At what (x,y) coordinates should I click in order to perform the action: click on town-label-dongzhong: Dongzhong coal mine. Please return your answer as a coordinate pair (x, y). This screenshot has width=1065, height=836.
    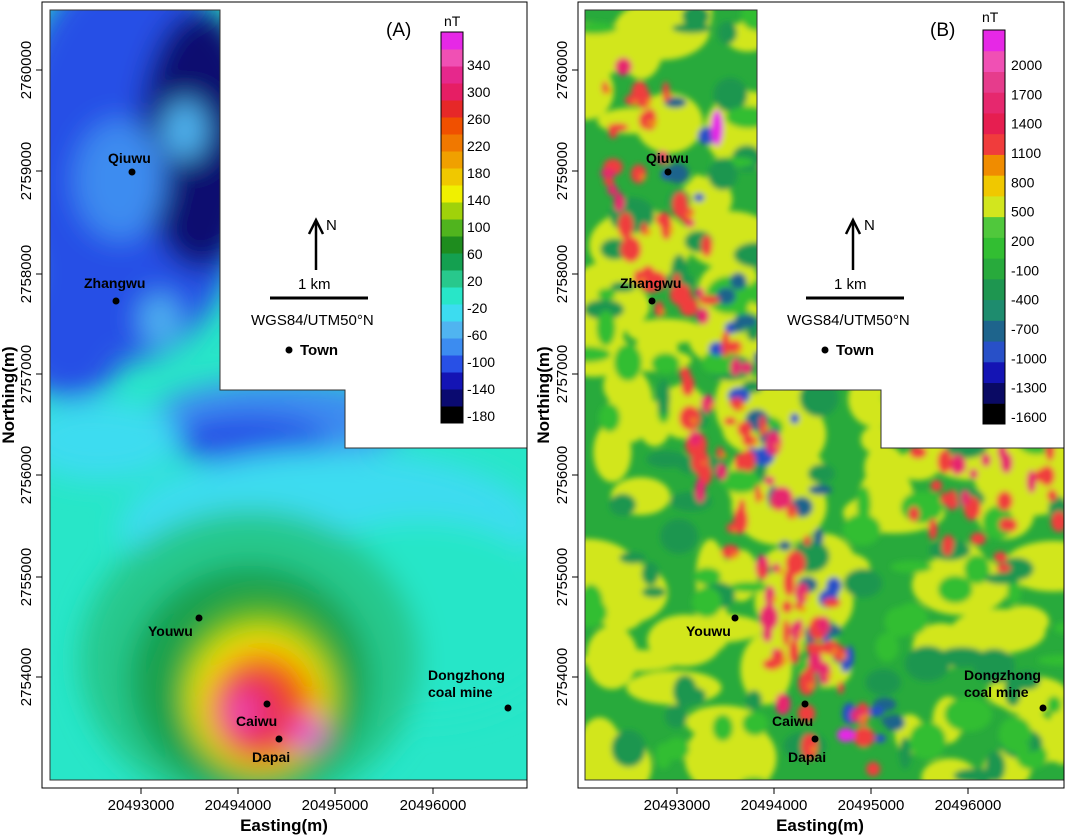
    Looking at the image, I should click on (466, 683).